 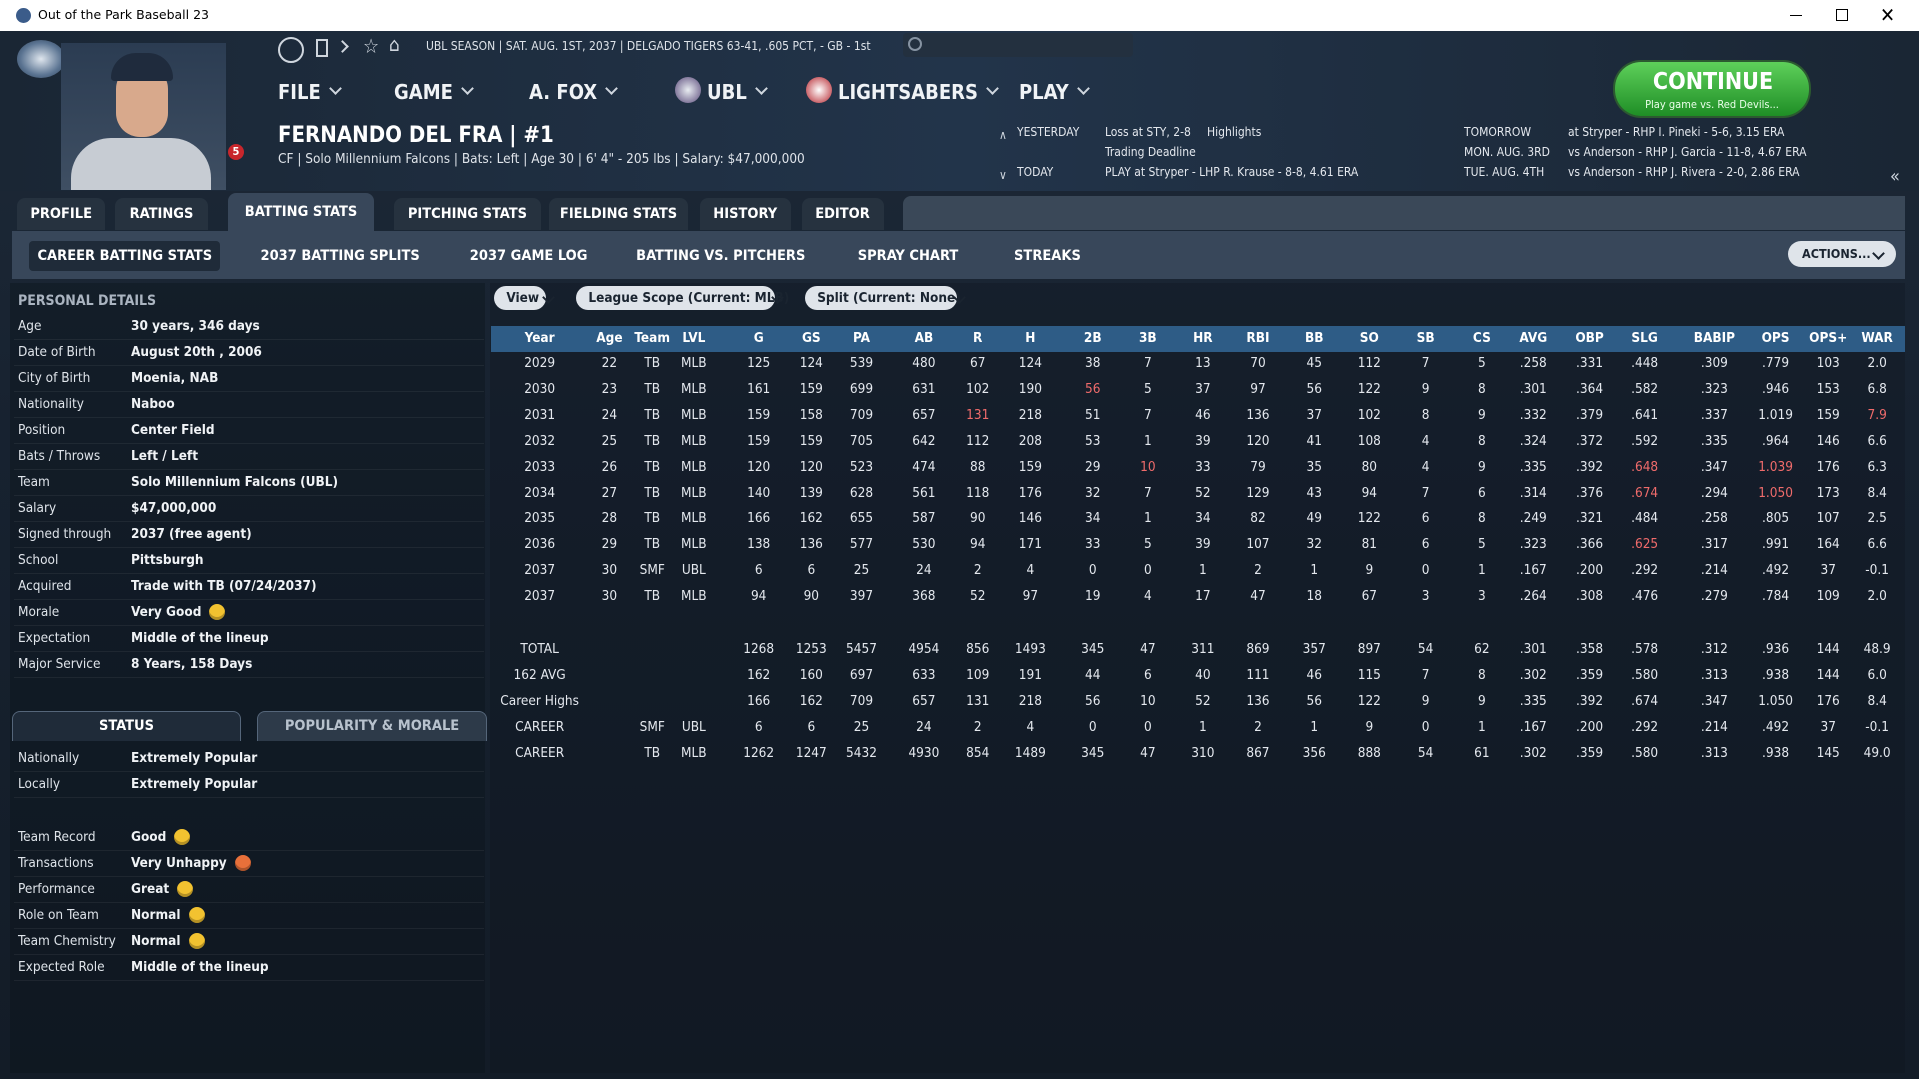 What do you see at coordinates (540, 440) in the screenshot?
I see `table-cell: 2032` at bounding box center [540, 440].